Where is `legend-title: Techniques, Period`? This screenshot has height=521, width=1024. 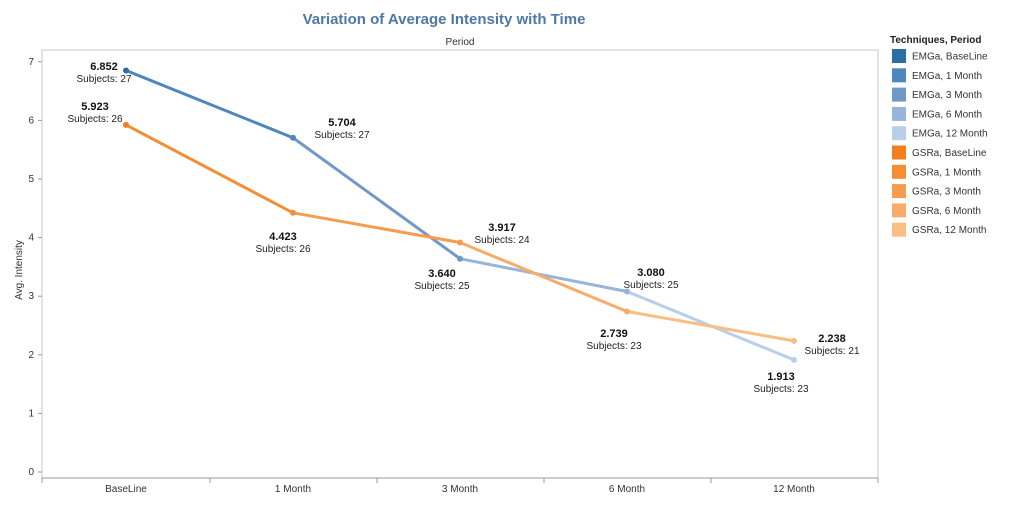
legend-title: Techniques, Period is located at coordinates (936, 40).